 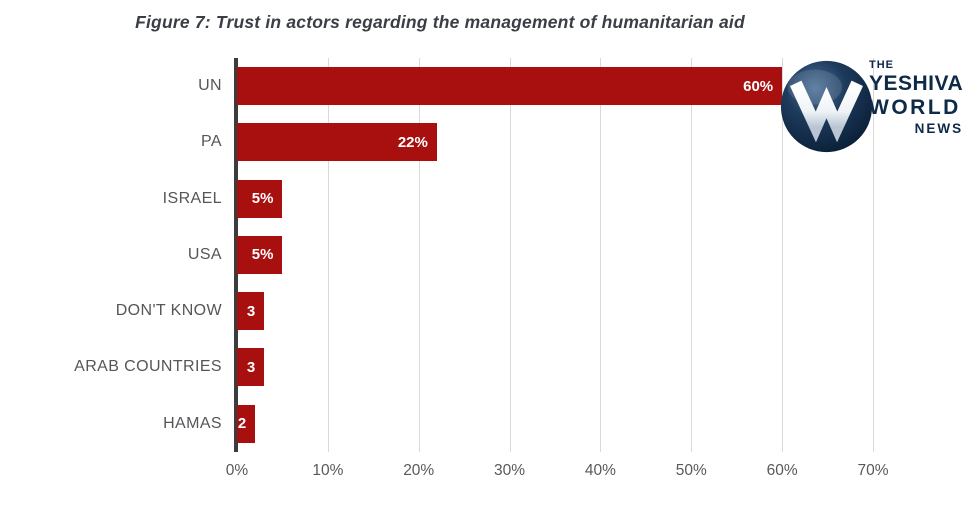 What do you see at coordinates (211, 142) in the screenshot?
I see `category-label: PA` at bounding box center [211, 142].